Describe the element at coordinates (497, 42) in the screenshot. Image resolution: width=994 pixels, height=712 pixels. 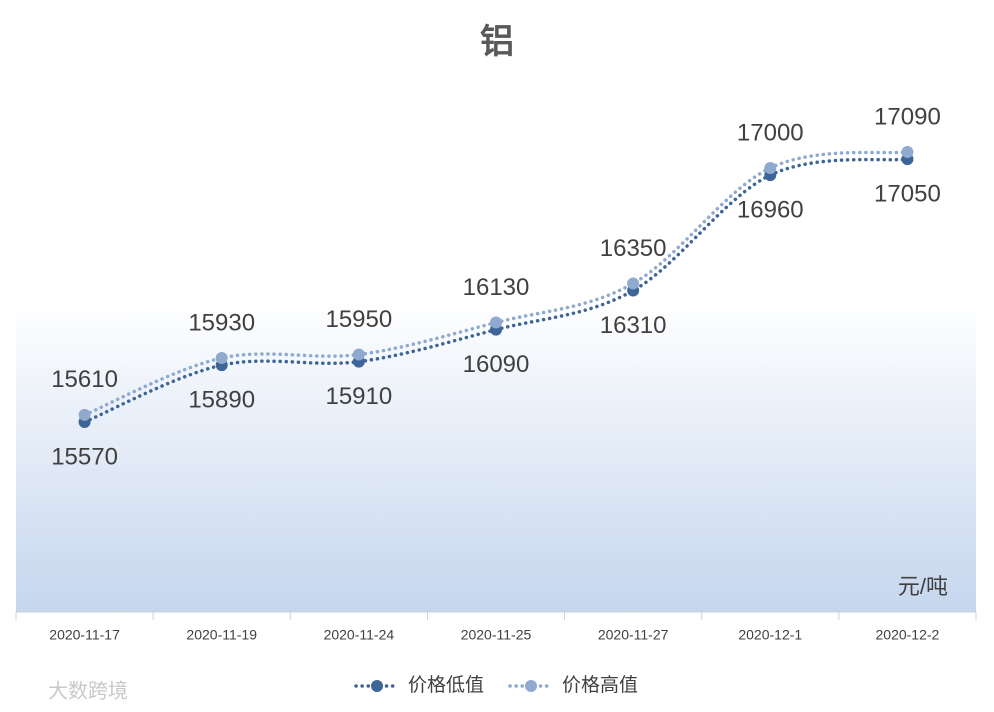
I see `chart-title: 铝` at that location.